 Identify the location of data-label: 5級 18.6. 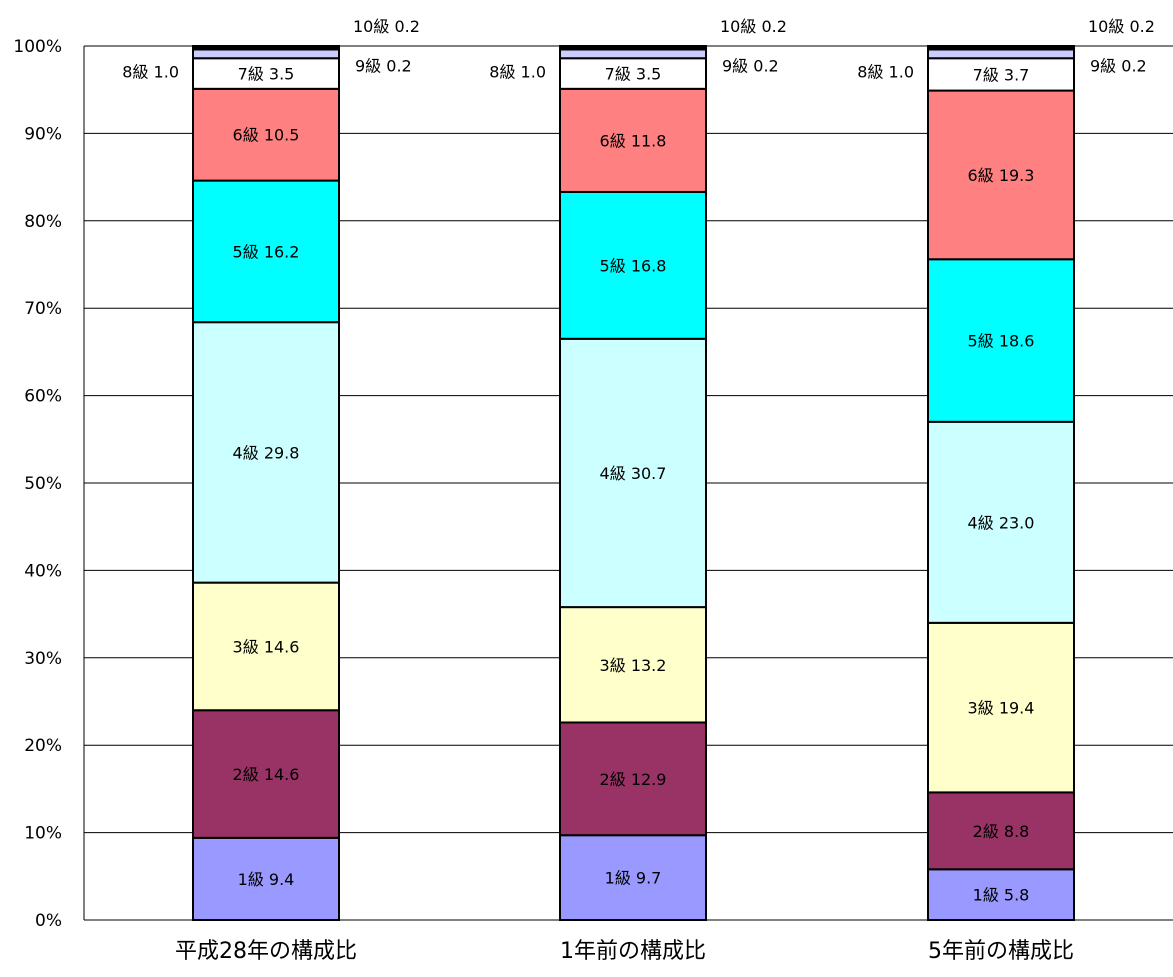
(1001, 341).